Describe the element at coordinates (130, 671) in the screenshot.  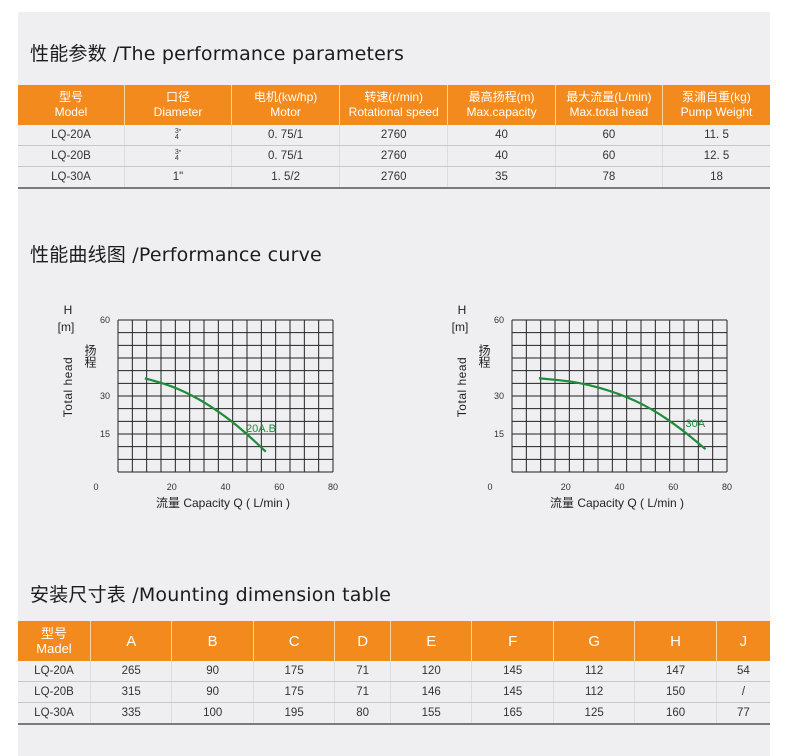
I see `cell-dim-a: 265` at that location.